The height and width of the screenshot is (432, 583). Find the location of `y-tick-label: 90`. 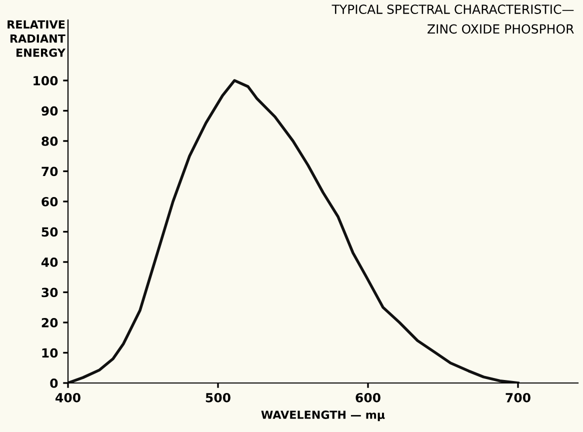

y-tick-label: 90 is located at coordinates (50, 111).